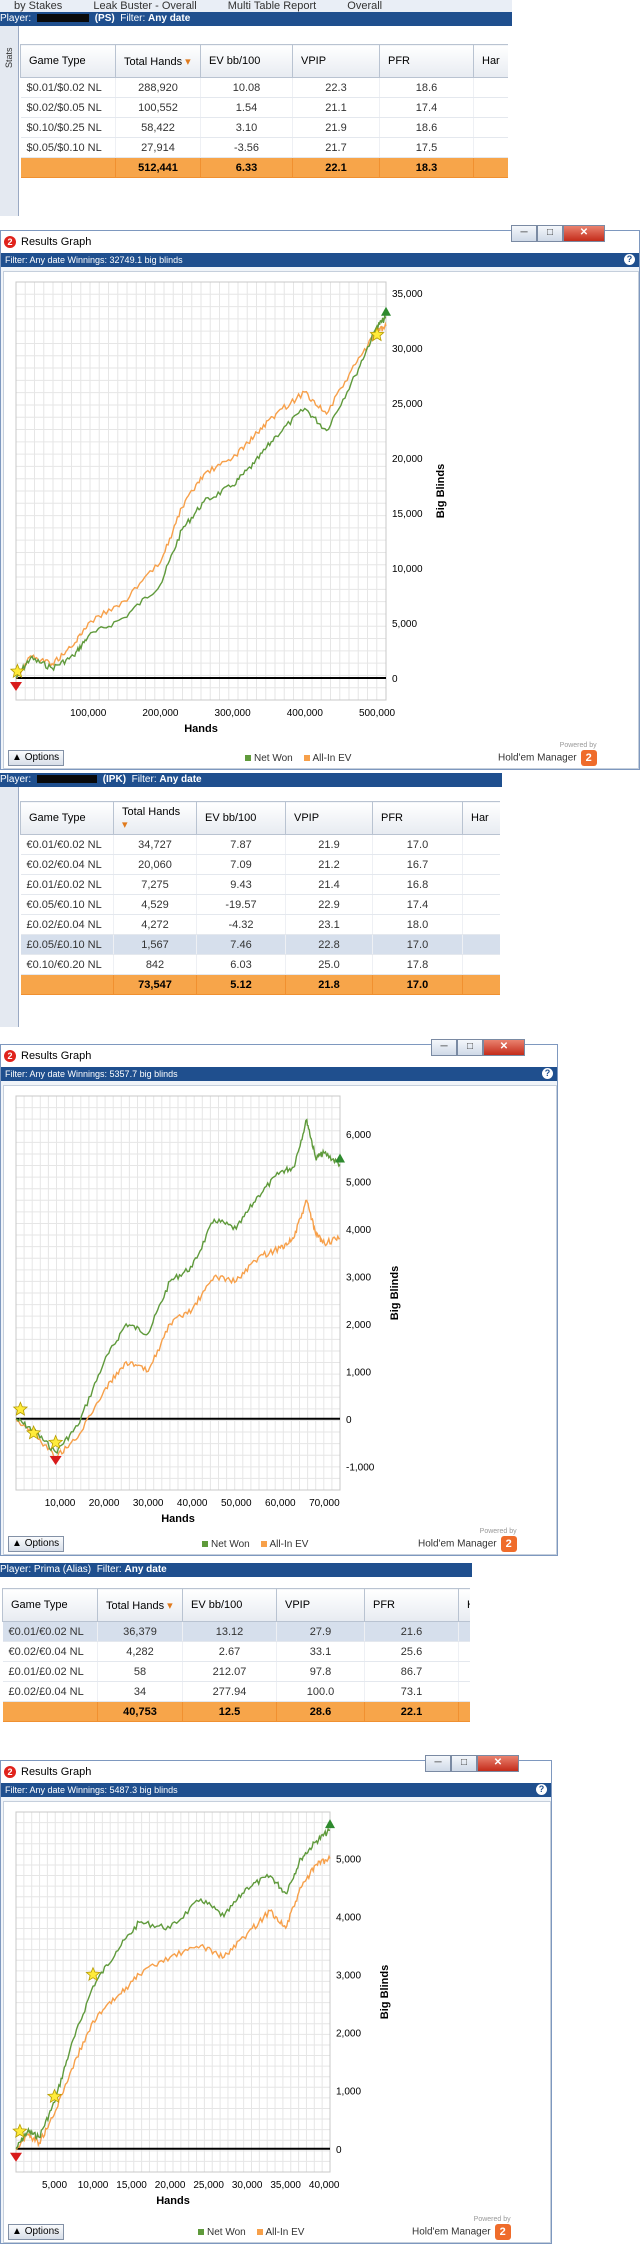 The height and width of the screenshot is (2245, 640). Describe the element at coordinates (236, 1651) in the screenshot. I see `table-row: €0.02/€0.04 NL 4,282 2.67 33.1 25.6` at that location.